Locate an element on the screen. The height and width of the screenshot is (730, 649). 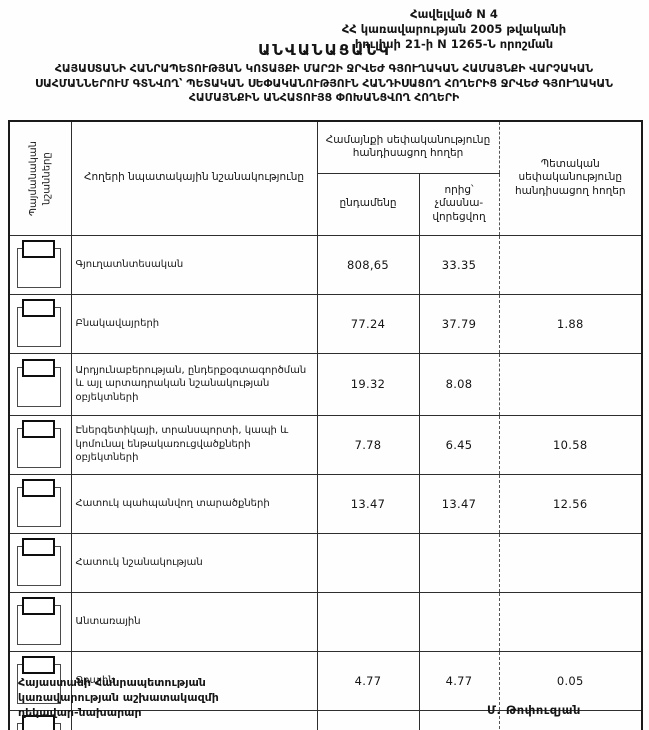
column-header-legend-symbols-label: Պայմանական նշանները is located at coordinates (40, 178).